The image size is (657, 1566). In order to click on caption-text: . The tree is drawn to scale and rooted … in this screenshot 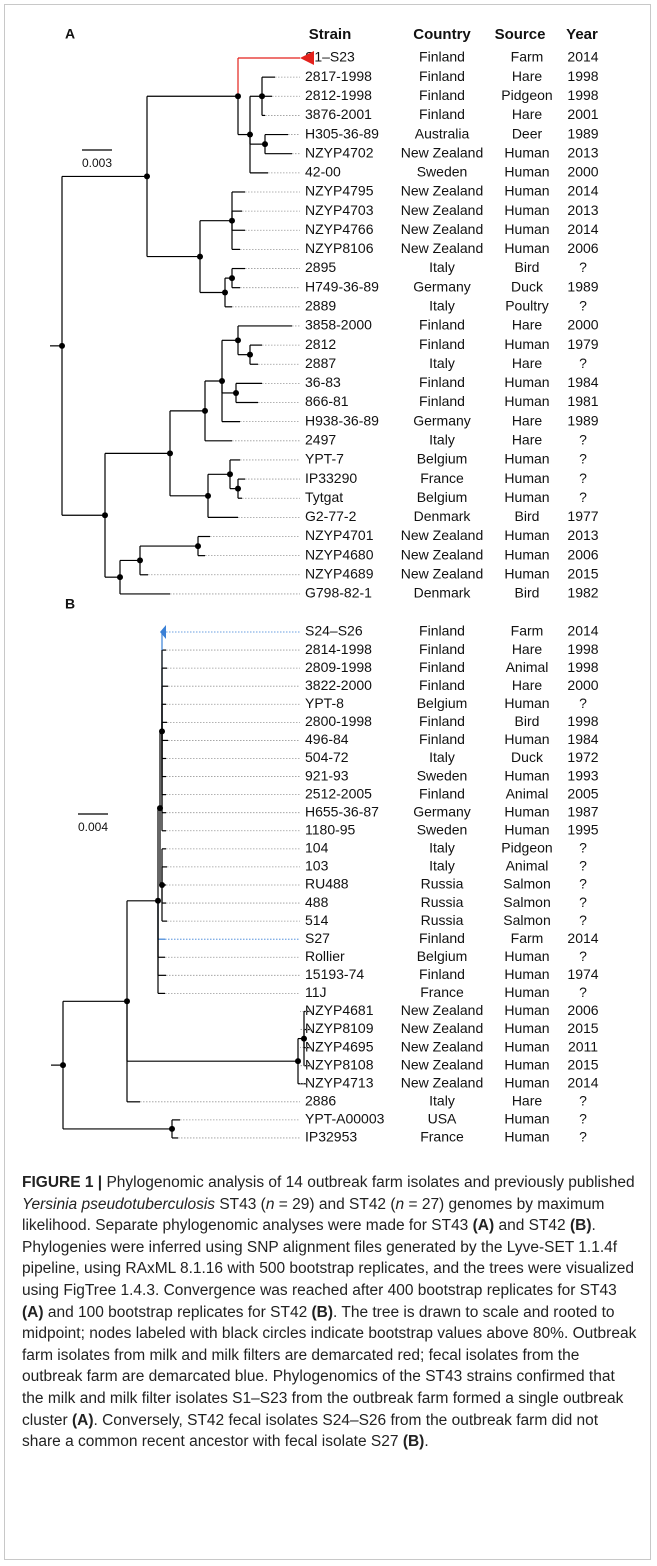, I will do `click(329, 1366)`.